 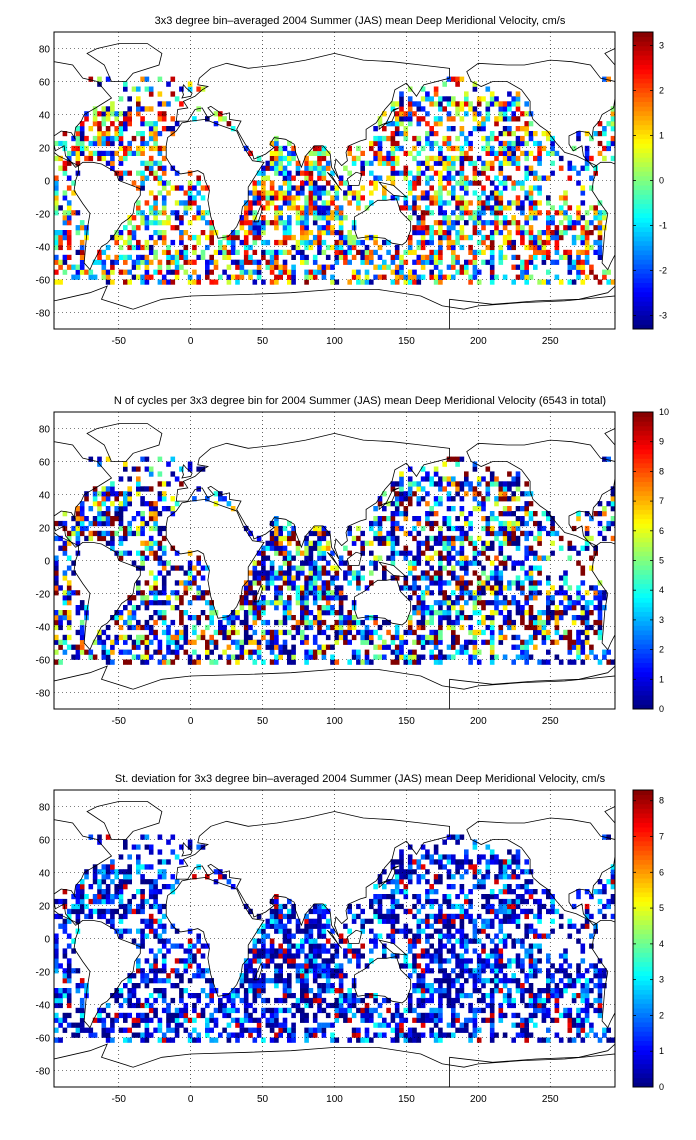 I want to click on colorbar-step, so click(x=643, y=526).